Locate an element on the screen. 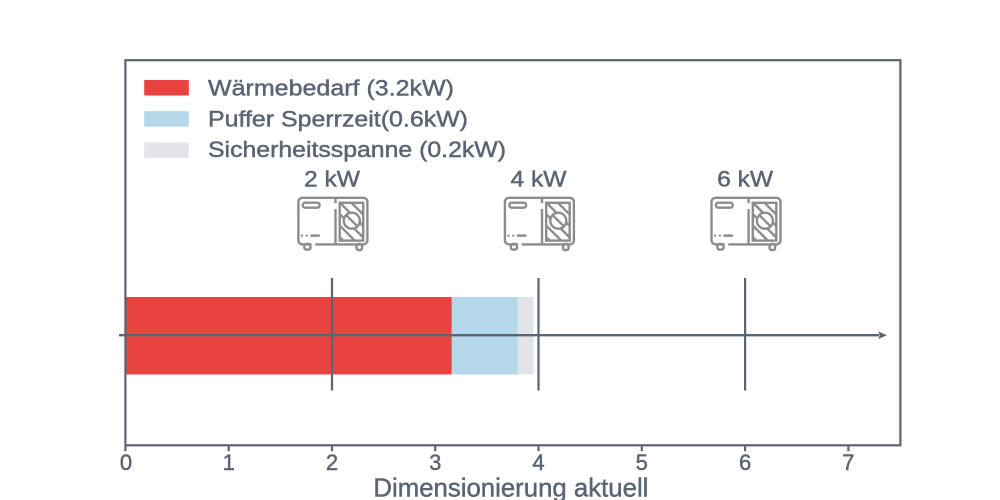 Image resolution: width=1000 pixels, height=500 pixels. svg-text: 6 kW is located at coordinates (745, 179).